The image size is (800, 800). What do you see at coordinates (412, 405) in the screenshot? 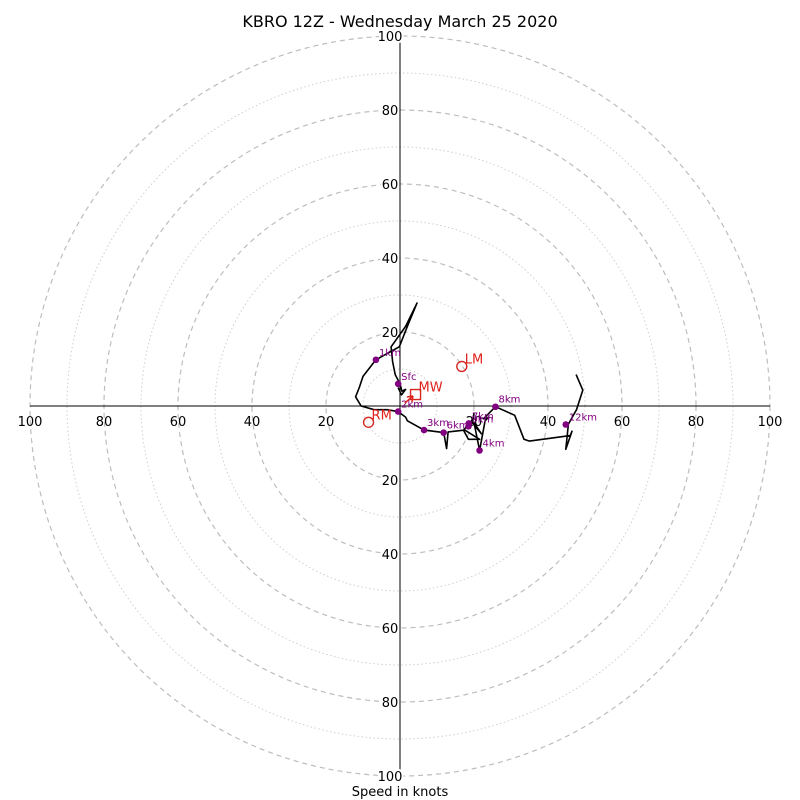
I see `height-point-label: 2km` at bounding box center [412, 405].